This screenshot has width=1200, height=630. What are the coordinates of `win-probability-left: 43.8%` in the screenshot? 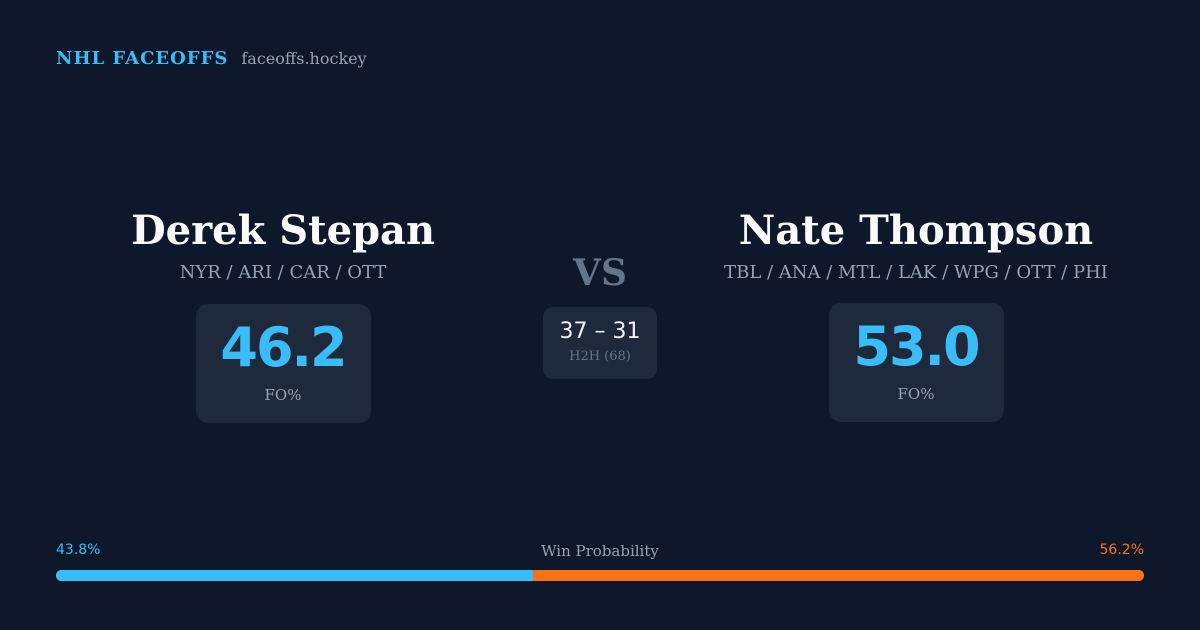 It's located at (78, 550).